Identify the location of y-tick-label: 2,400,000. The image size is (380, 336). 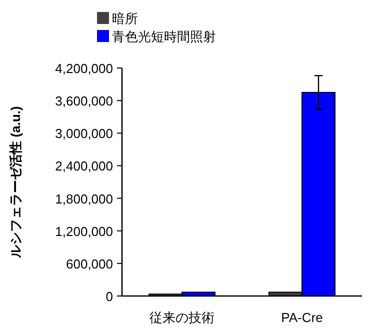
(84, 166).